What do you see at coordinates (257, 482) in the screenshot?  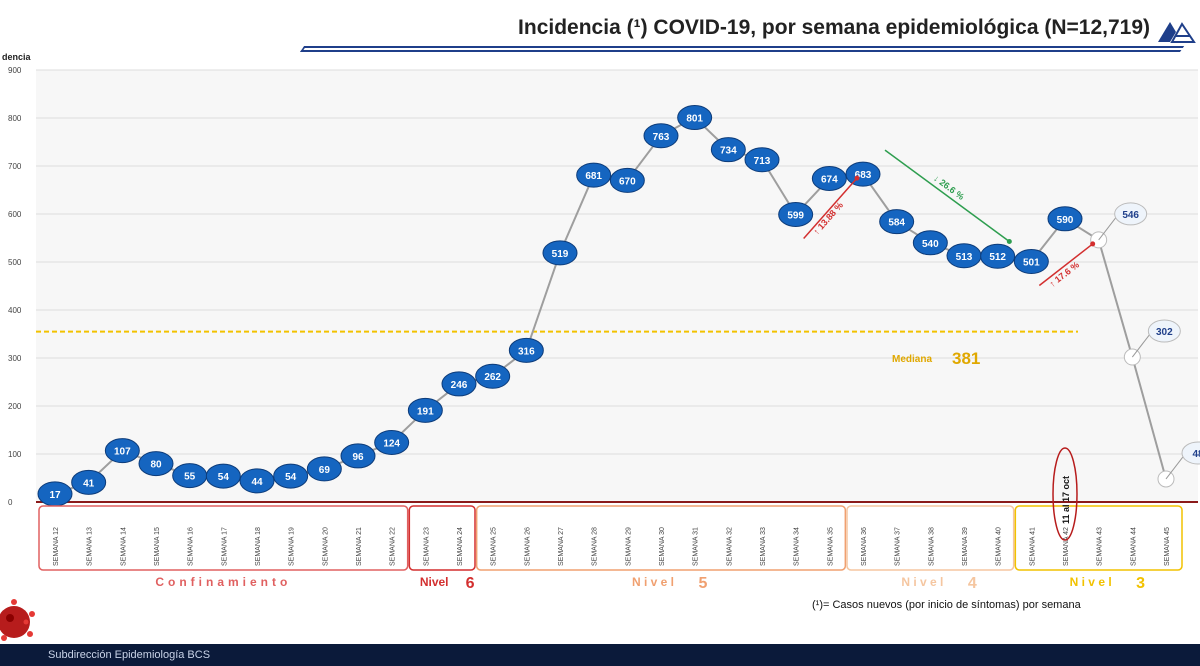 I see `data-label: 44` at bounding box center [257, 482].